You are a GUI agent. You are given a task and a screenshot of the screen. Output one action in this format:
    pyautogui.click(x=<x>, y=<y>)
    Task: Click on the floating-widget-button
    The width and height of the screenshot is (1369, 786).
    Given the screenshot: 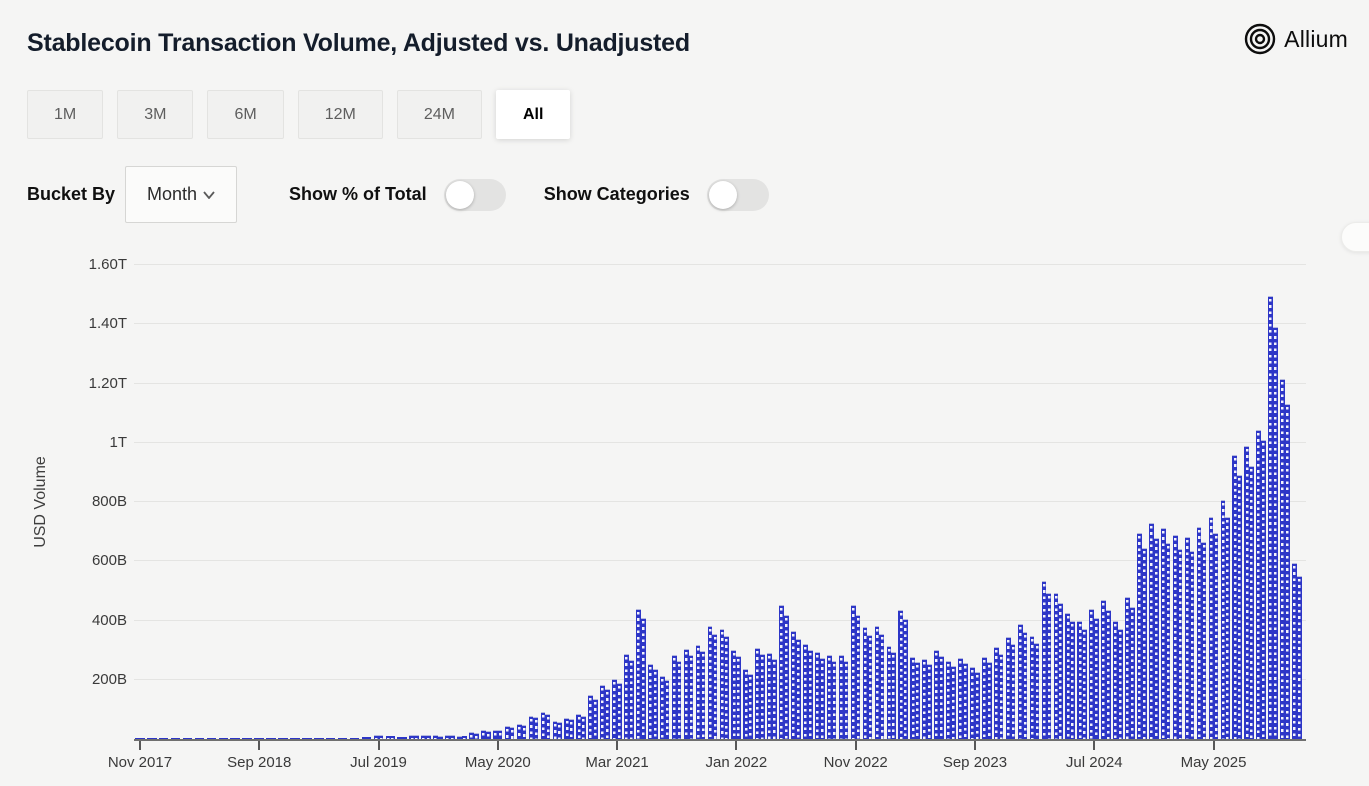 What is the action you would take?
    pyautogui.click(x=1355, y=237)
    